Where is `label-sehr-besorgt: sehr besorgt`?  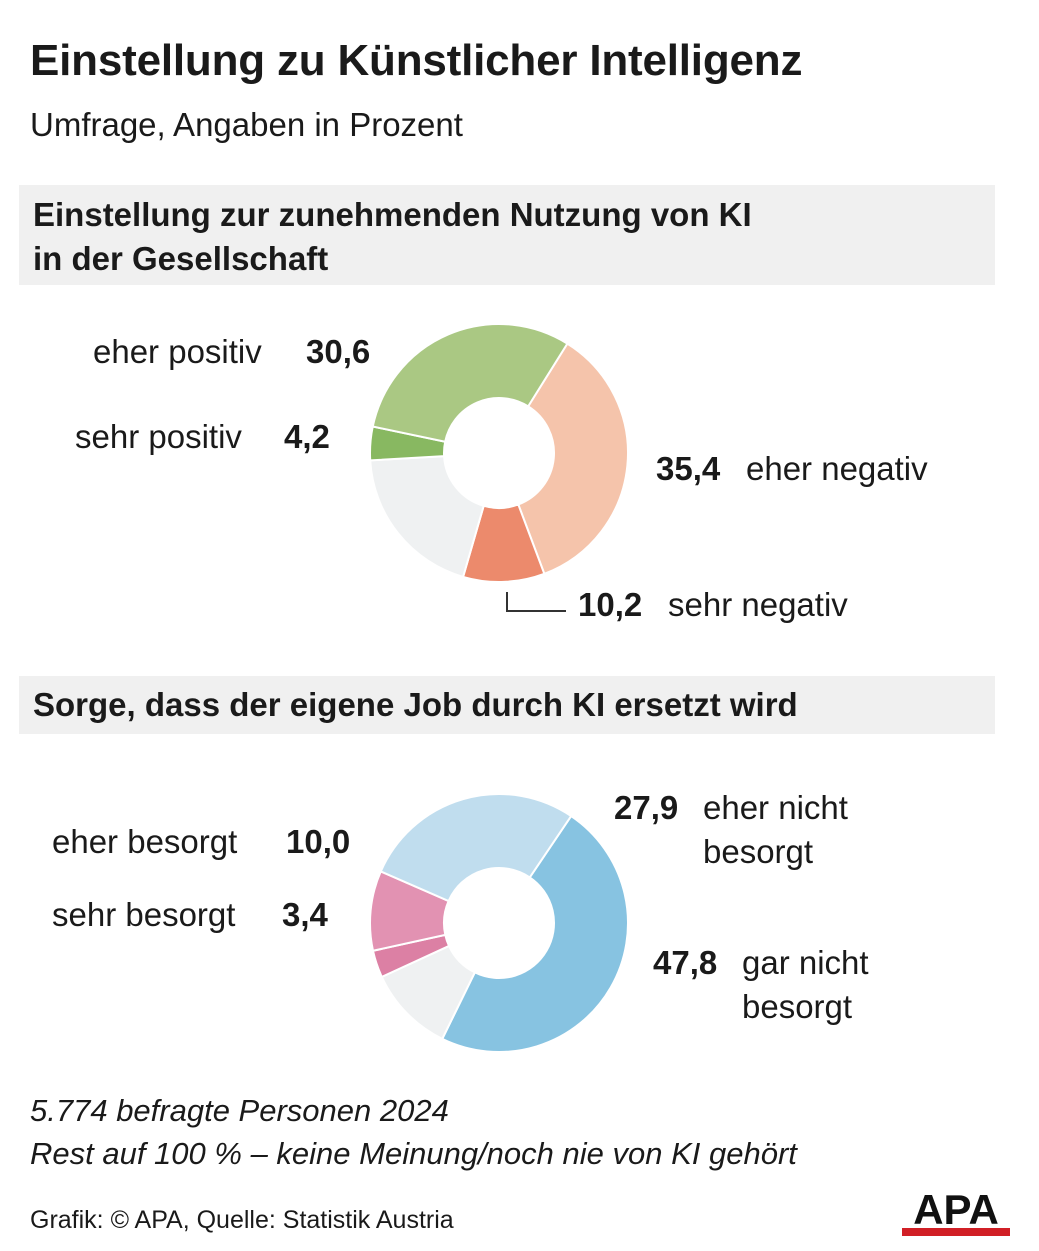 label-sehr-besorgt: sehr besorgt is located at coordinates (144, 914).